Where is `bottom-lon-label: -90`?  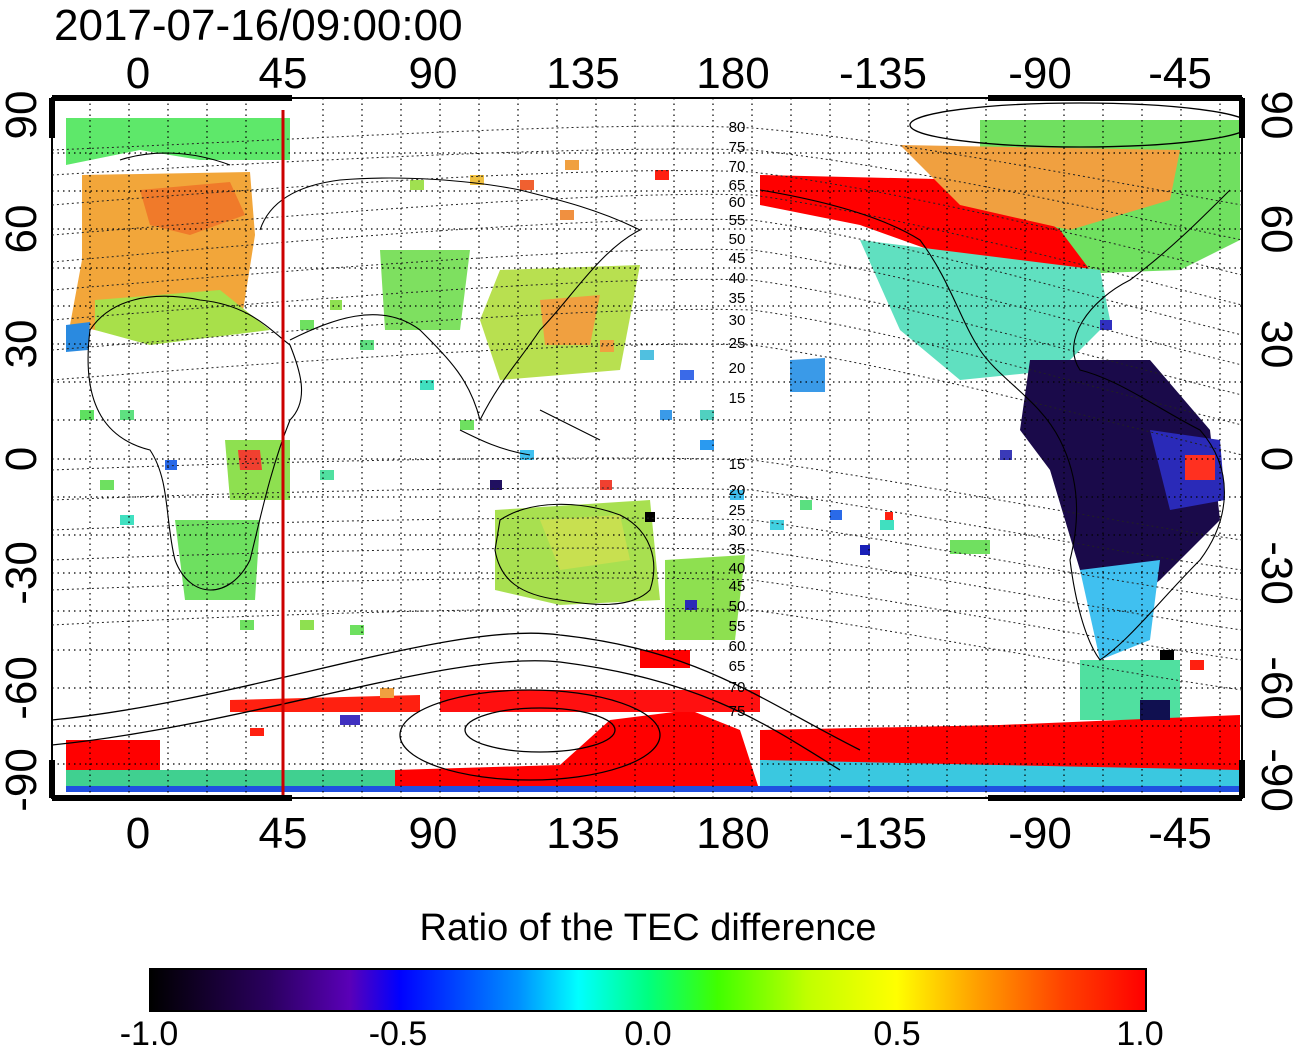 bottom-lon-label: -90 is located at coordinates (1040, 833).